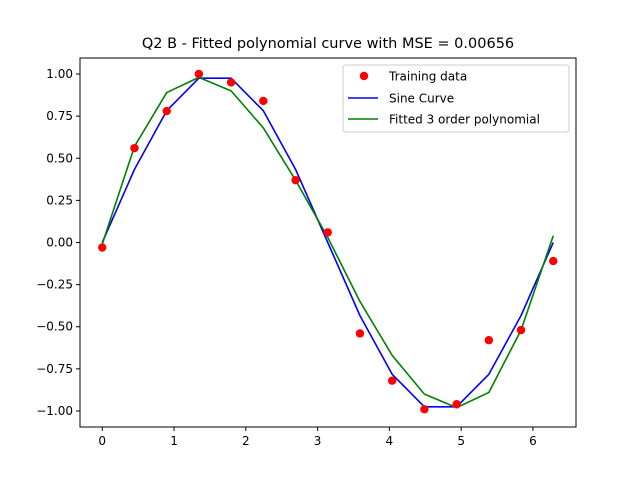 The height and width of the screenshot is (480, 640). Describe the element at coordinates (54, 369) in the screenshot. I see `y-tick-label: −0.75` at that location.